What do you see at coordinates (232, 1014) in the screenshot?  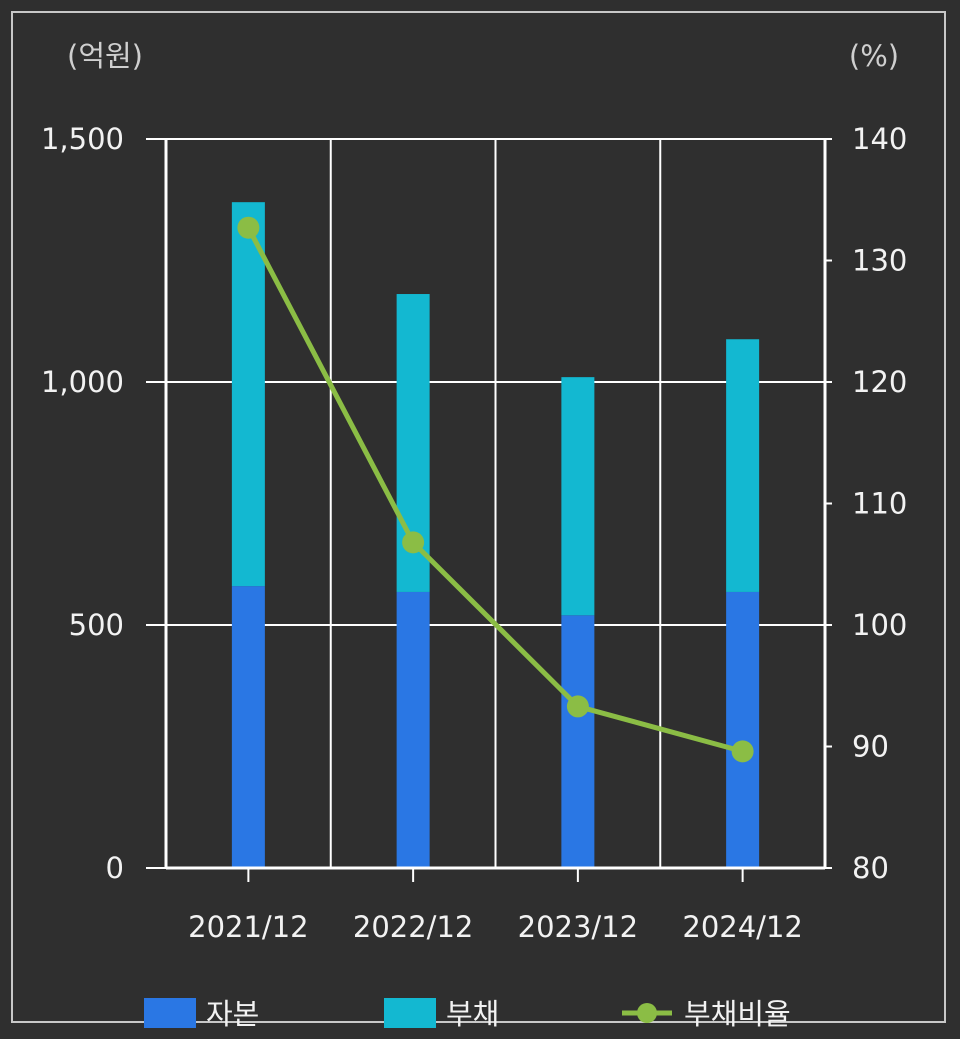 I see `legend-label-equity: 자본` at bounding box center [232, 1014].